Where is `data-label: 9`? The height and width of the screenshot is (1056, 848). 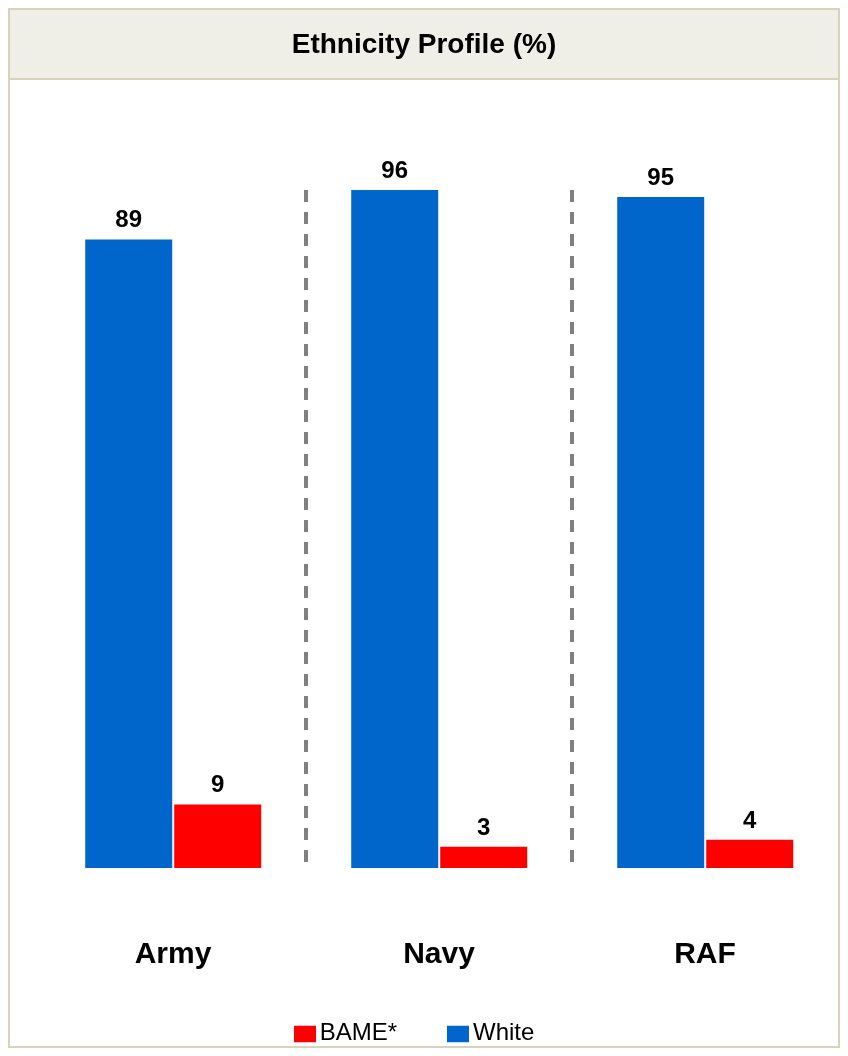 data-label: 9 is located at coordinates (218, 784).